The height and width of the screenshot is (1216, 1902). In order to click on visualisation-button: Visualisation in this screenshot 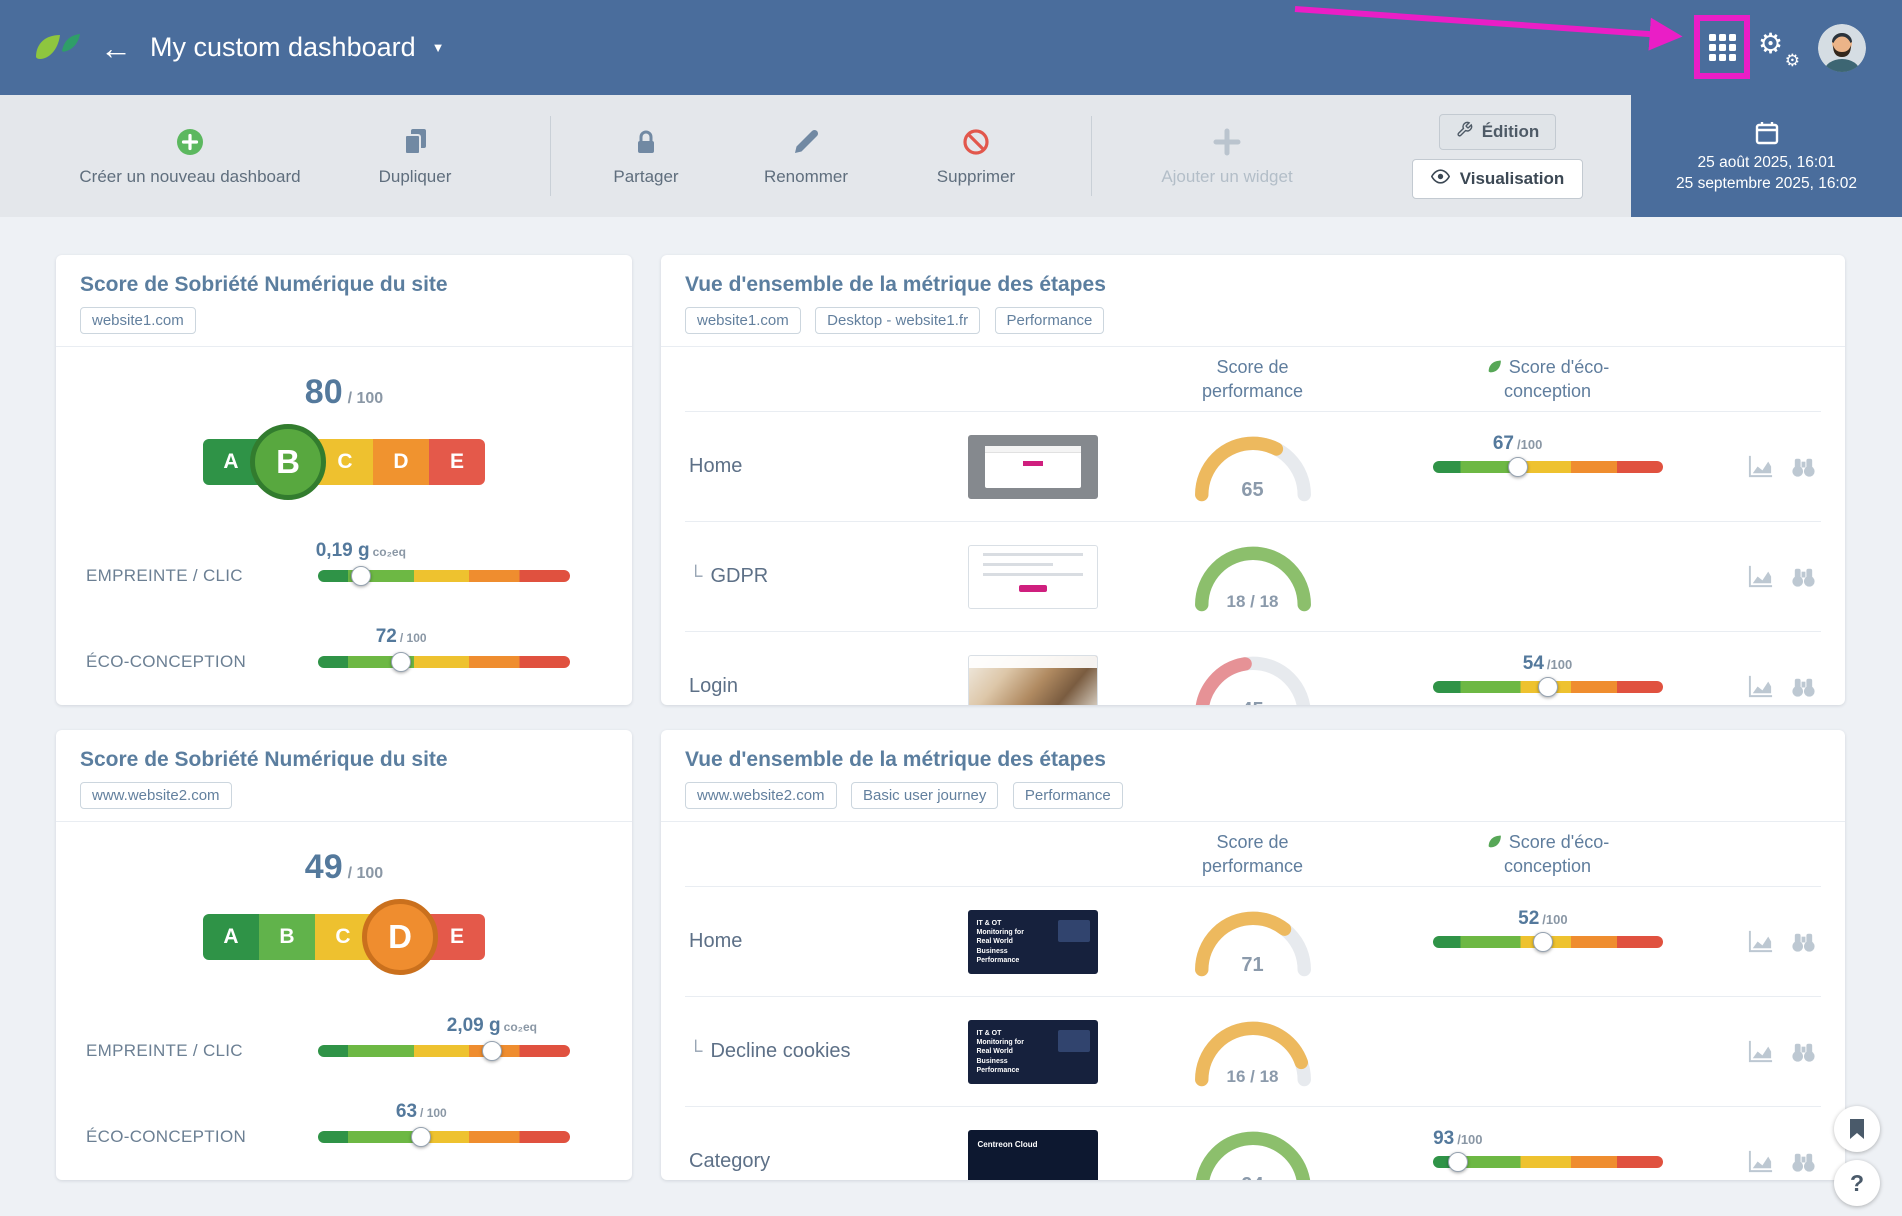, I will do `click(1497, 178)`.